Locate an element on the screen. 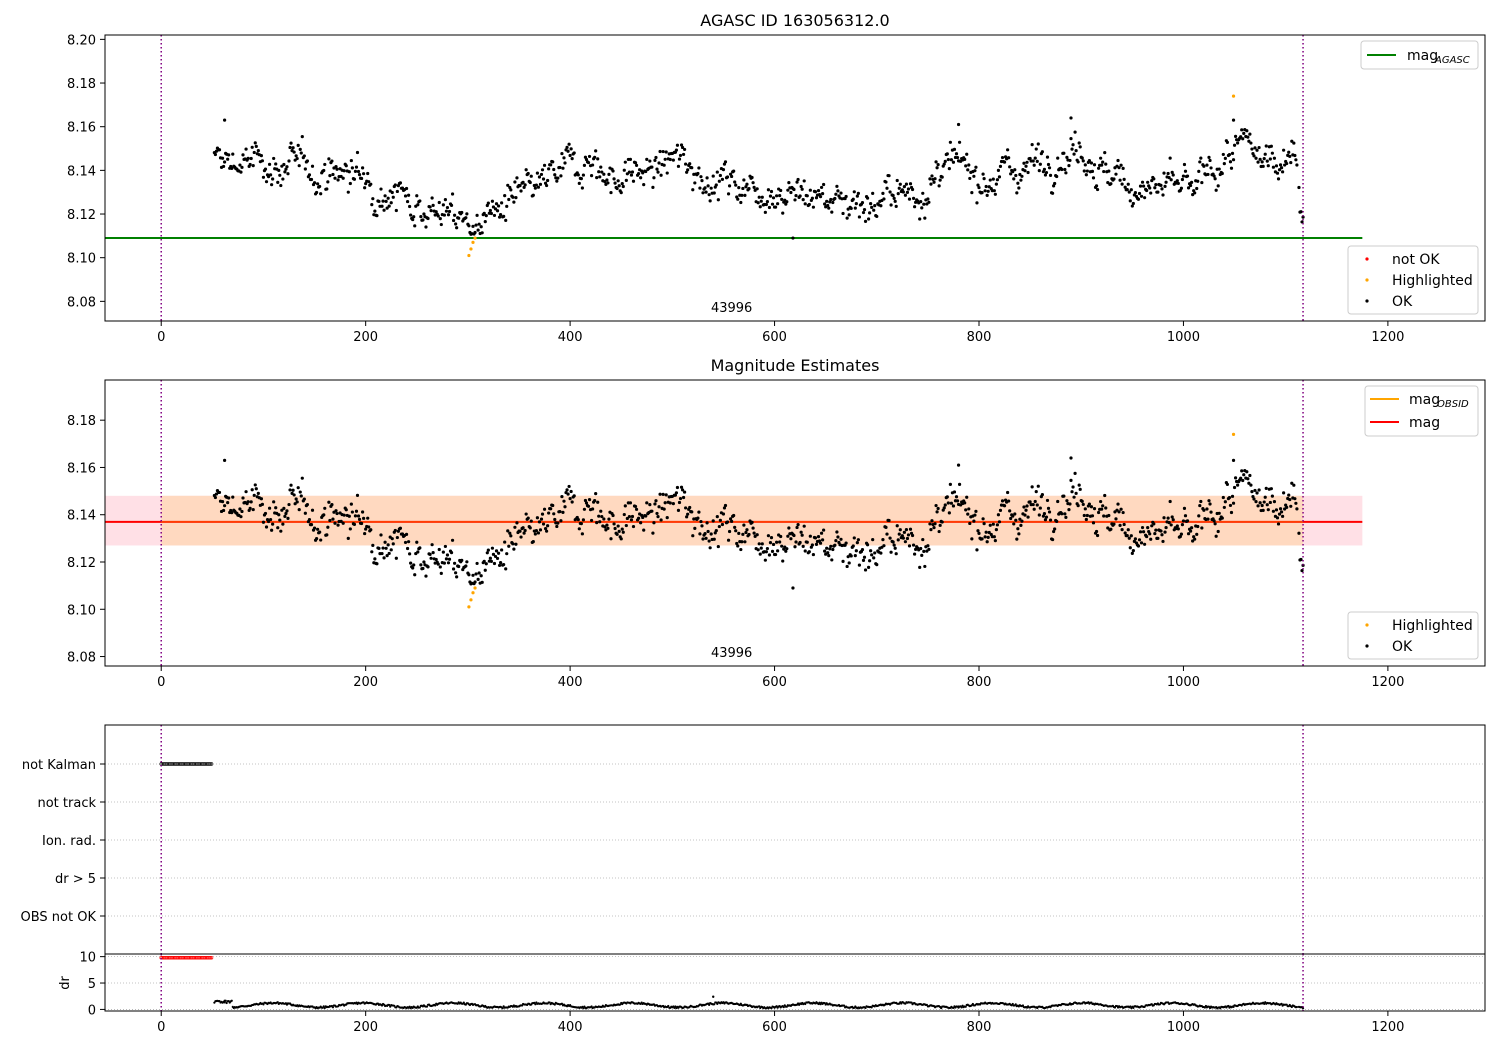 This screenshot has width=1500, height=1050. flag-row-label: dr > 5 is located at coordinates (75, 879).